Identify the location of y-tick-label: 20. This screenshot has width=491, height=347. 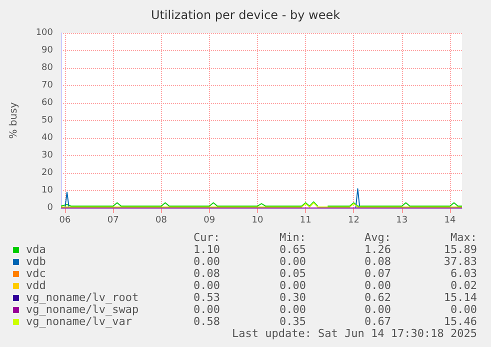
(48, 173).